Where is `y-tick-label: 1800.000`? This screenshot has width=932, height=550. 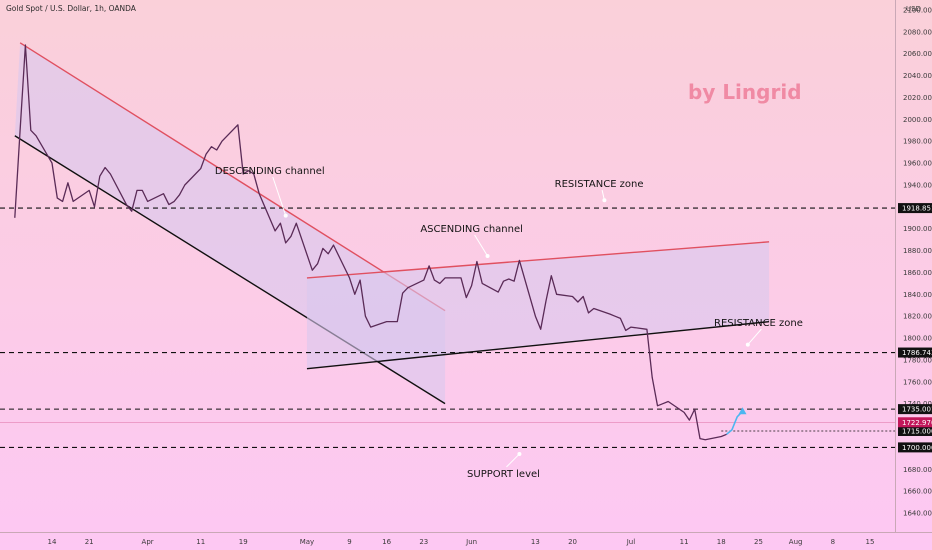 y-tick-label: 1800.000 is located at coordinates (917, 339).